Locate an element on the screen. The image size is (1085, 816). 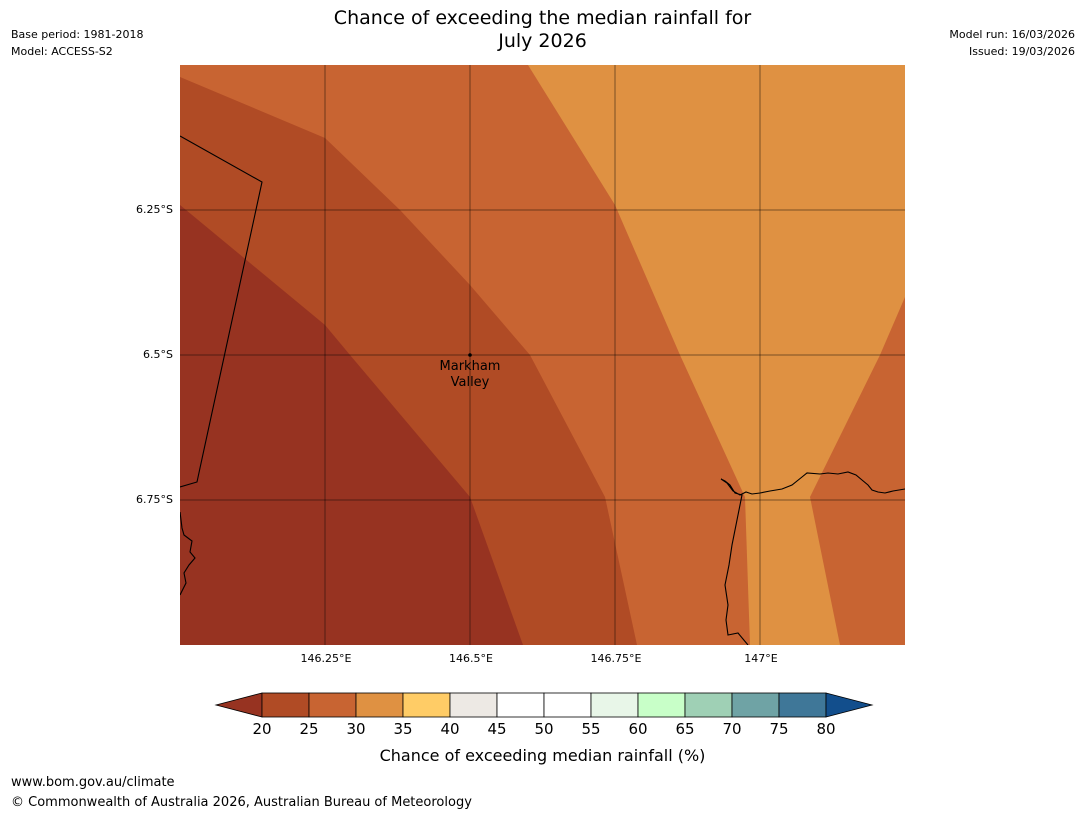
colorbar-tick-70: 70 is located at coordinates (732, 729).